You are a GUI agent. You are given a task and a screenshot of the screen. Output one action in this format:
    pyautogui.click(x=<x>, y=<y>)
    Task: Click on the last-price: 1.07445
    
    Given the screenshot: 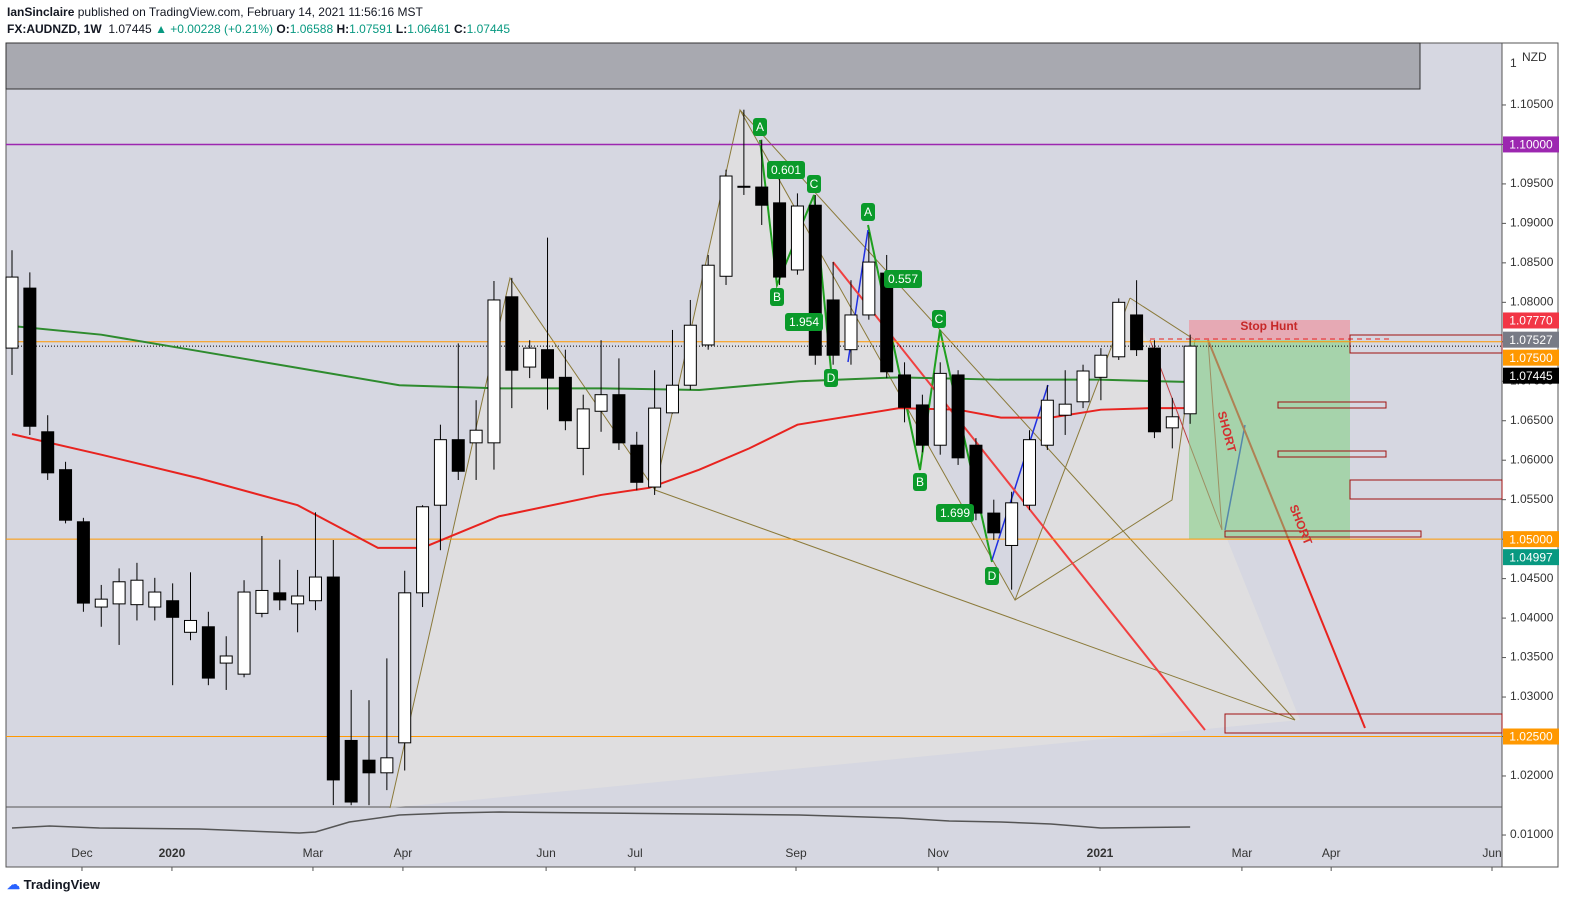 What is the action you would take?
    pyautogui.click(x=130, y=29)
    